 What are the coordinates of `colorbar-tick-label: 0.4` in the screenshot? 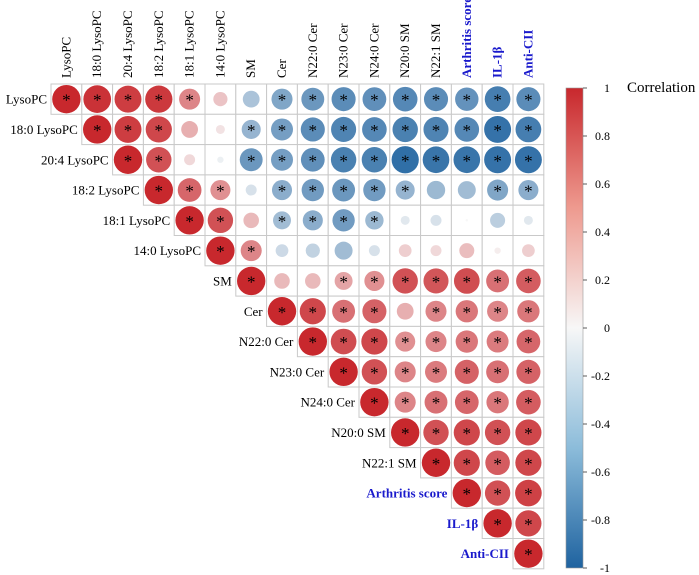 It's located at (602, 232).